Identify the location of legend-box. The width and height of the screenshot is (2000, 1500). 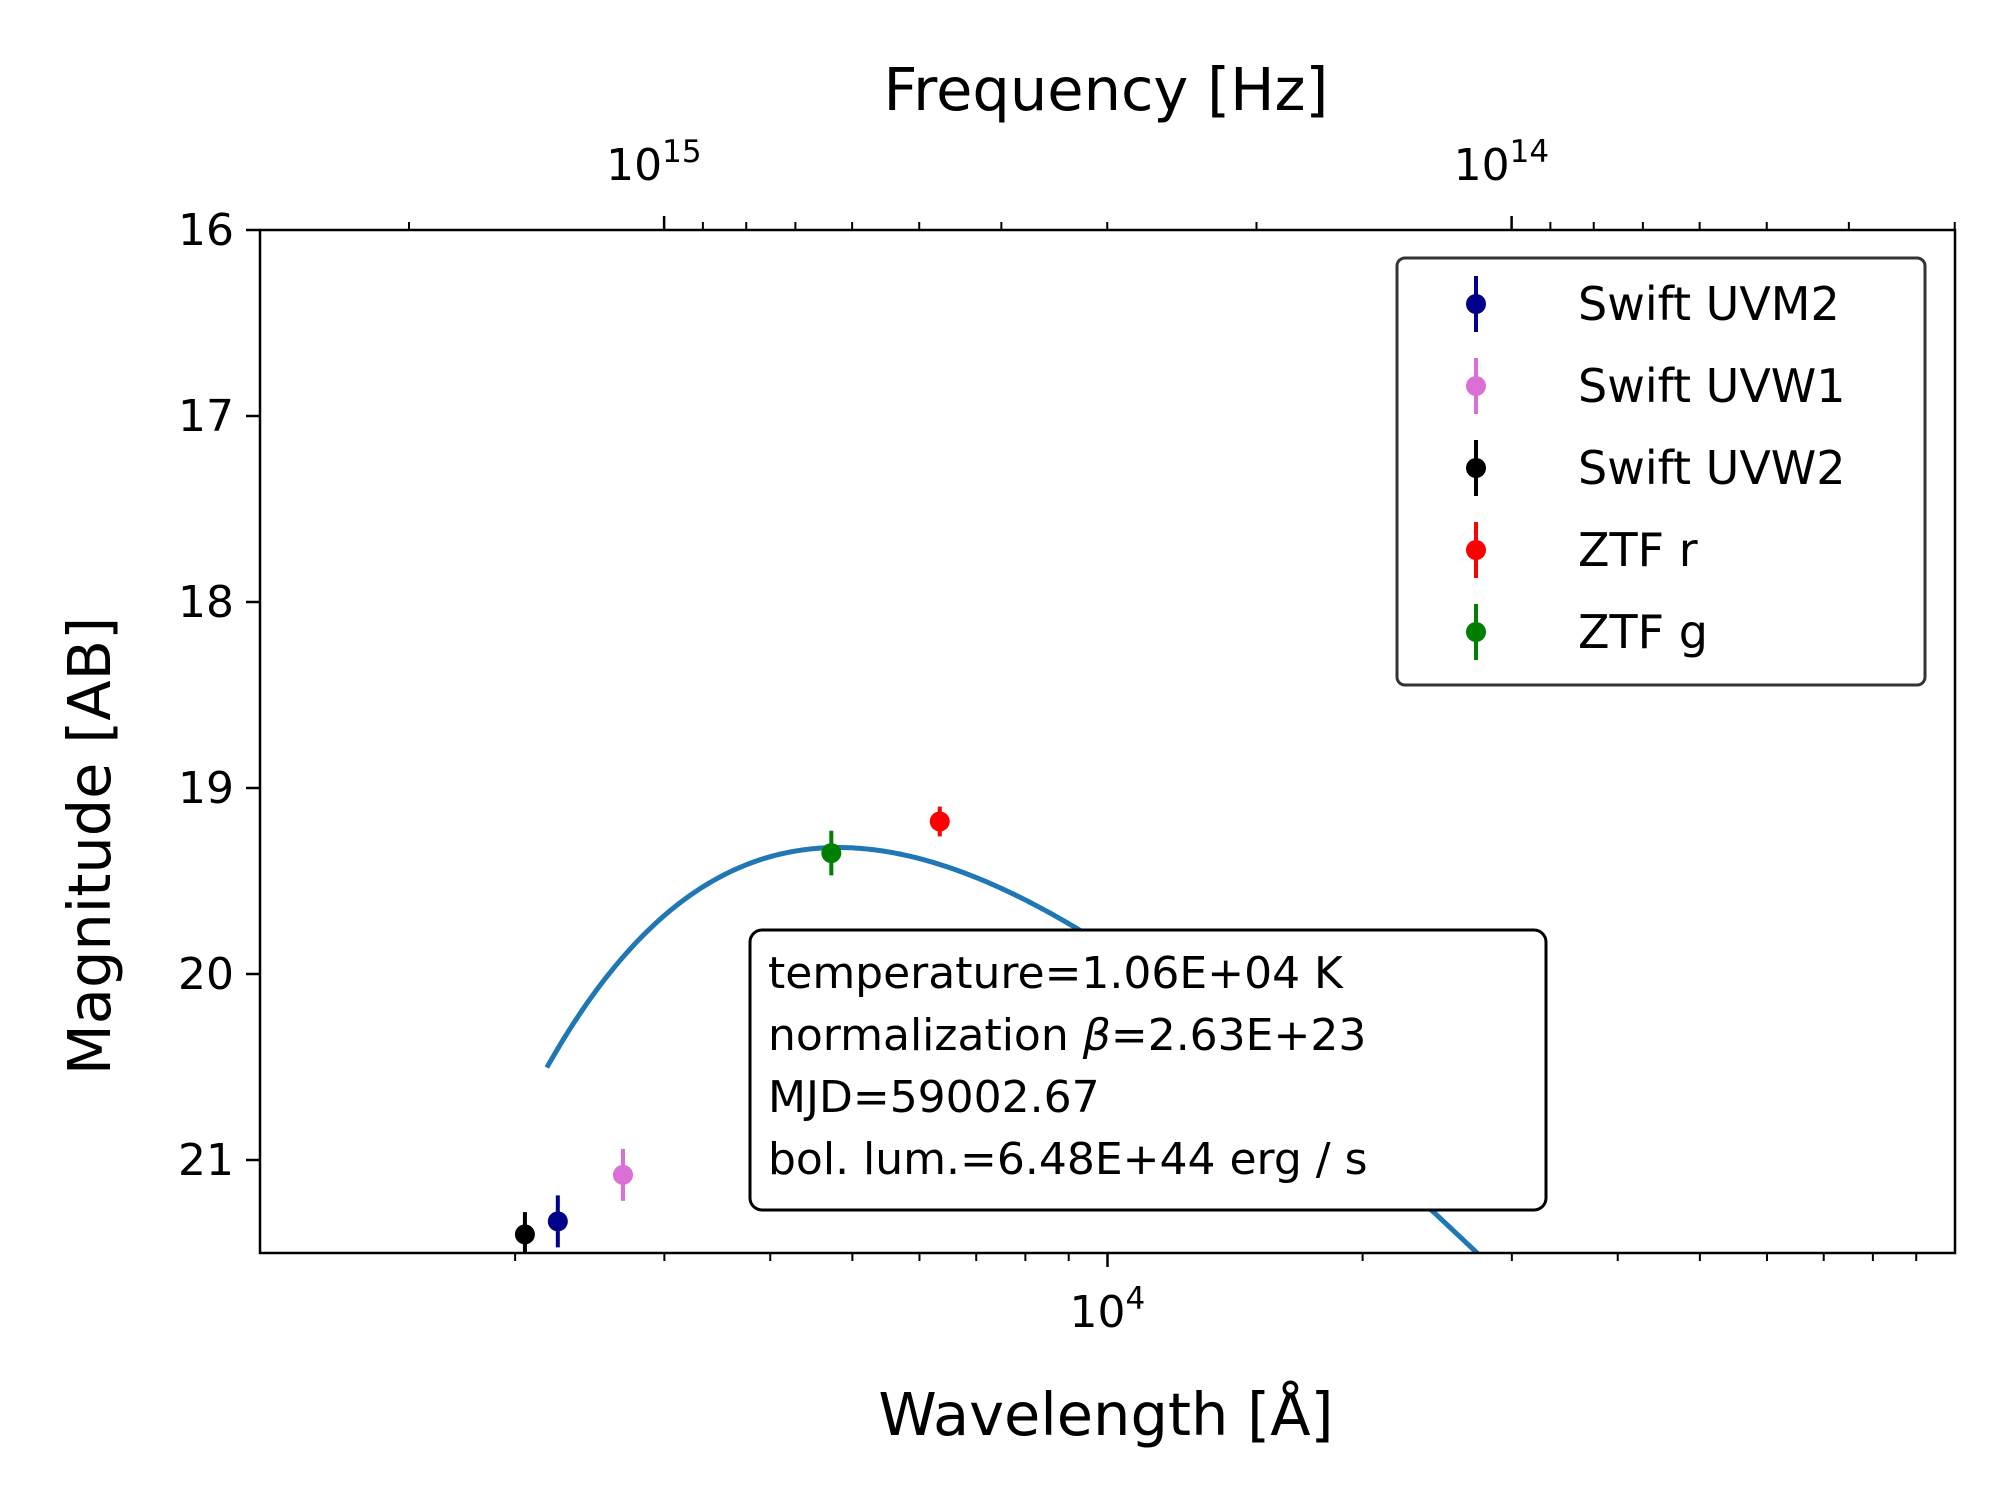
(1661, 471).